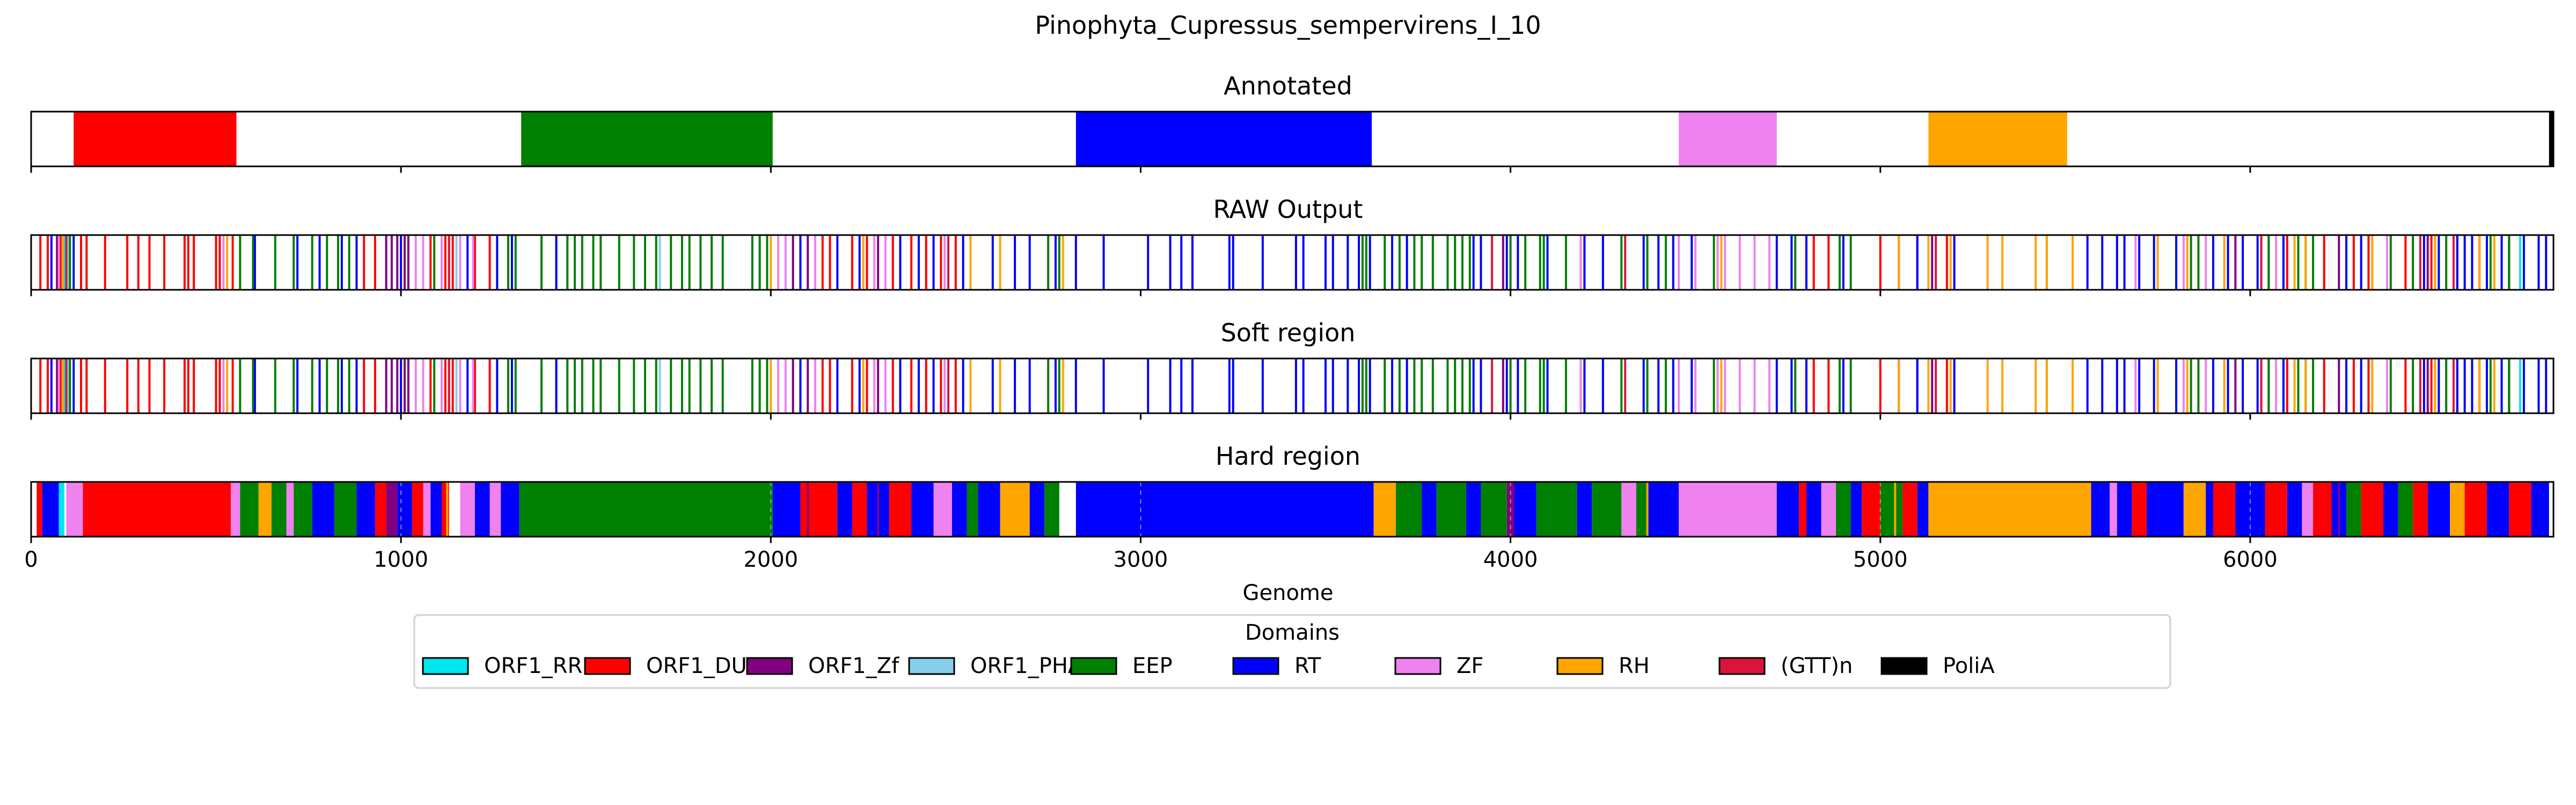  I want to click on track-title-annotated: Annotated, so click(1288, 85).